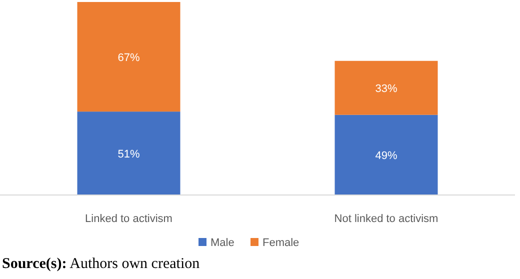 Image resolution: width=520 pixels, height=279 pixels. Describe the element at coordinates (128, 219) in the screenshot. I see `x-tick-label: Linked to activism` at that location.